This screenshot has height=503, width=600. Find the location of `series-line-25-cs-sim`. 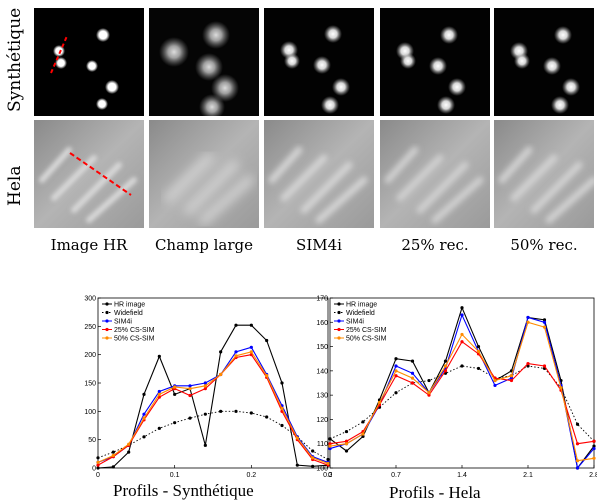

series-line-25-cs-sim is located at coordinates (213, 410).